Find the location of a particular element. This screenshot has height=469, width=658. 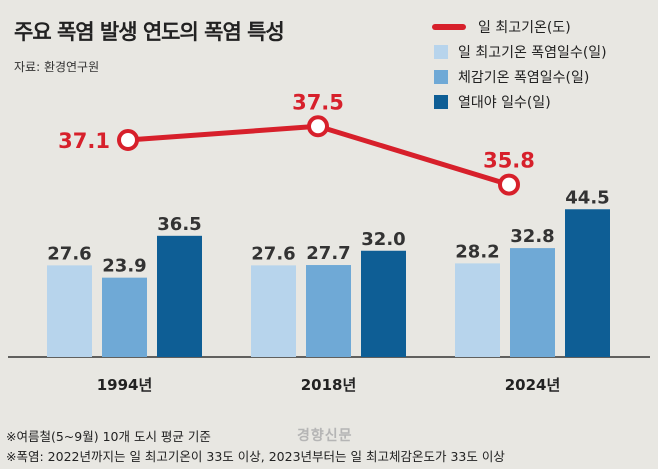

bar-value-label: 27.7 is located at coordinates (328, 253).